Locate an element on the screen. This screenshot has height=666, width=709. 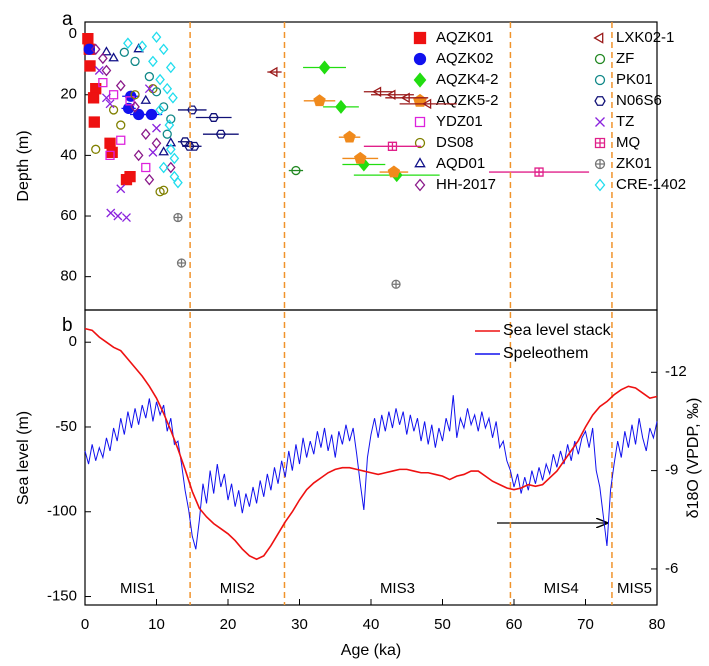
panel-label: a is located at coordinates (67, 19).